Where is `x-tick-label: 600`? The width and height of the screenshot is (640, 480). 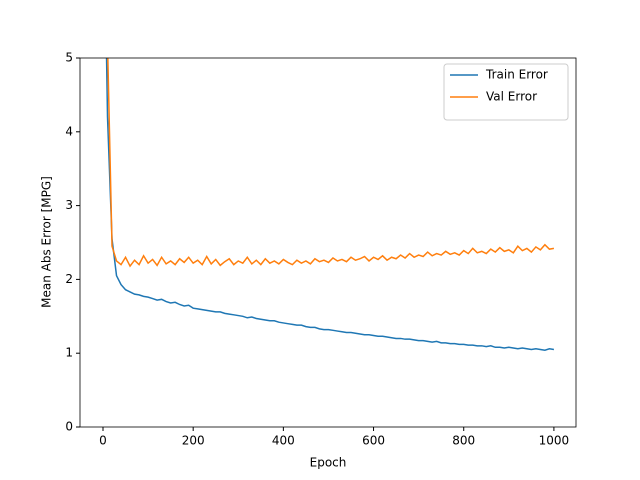 x-tick-label: 600 is located at coordinates (373, 441).